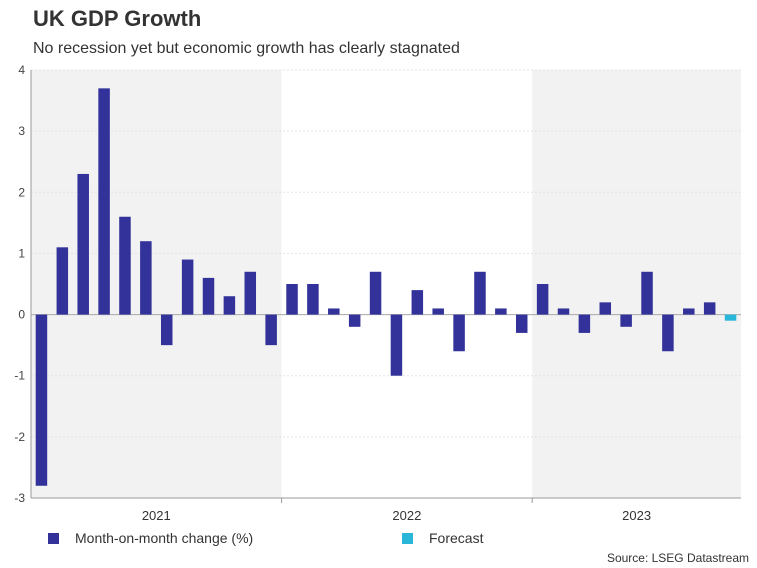 The height and width of the screenshot is (568, 757). What do you see at coordinates (21, 253) in the screenshot?
I see `y-tick-label: 1` at bounding box center [21, 253].